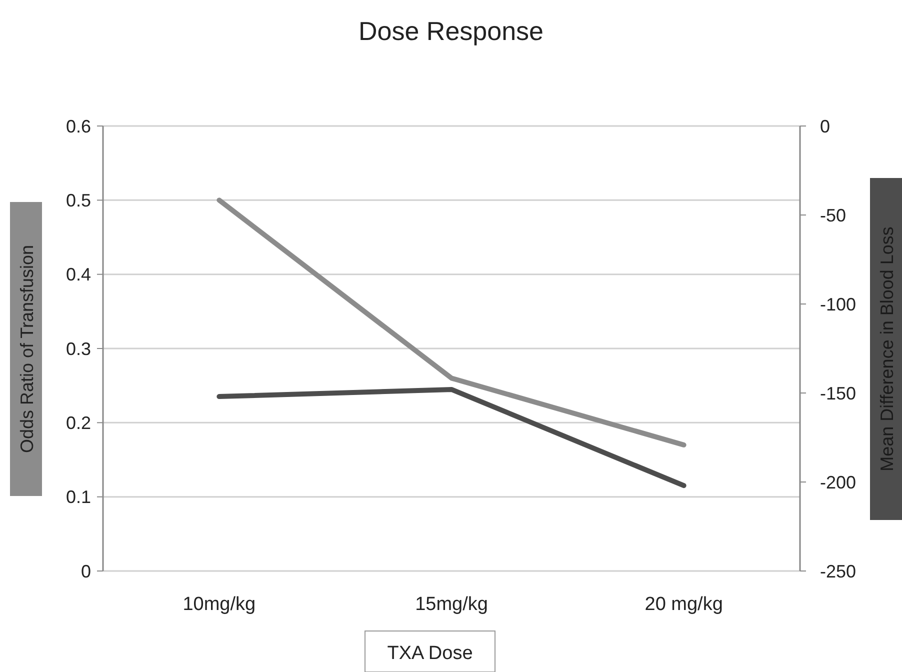 The width and height of the screenshot is (902, 672). I want to click on y-tick-label: 0.6, so click(78, 126).